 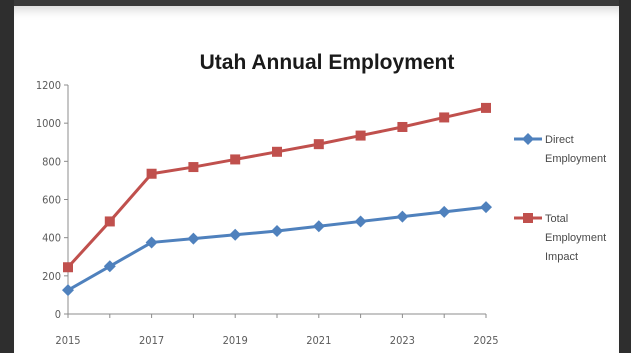 I want to click on x-tick-label: 2023, so click(x=402, y=340).